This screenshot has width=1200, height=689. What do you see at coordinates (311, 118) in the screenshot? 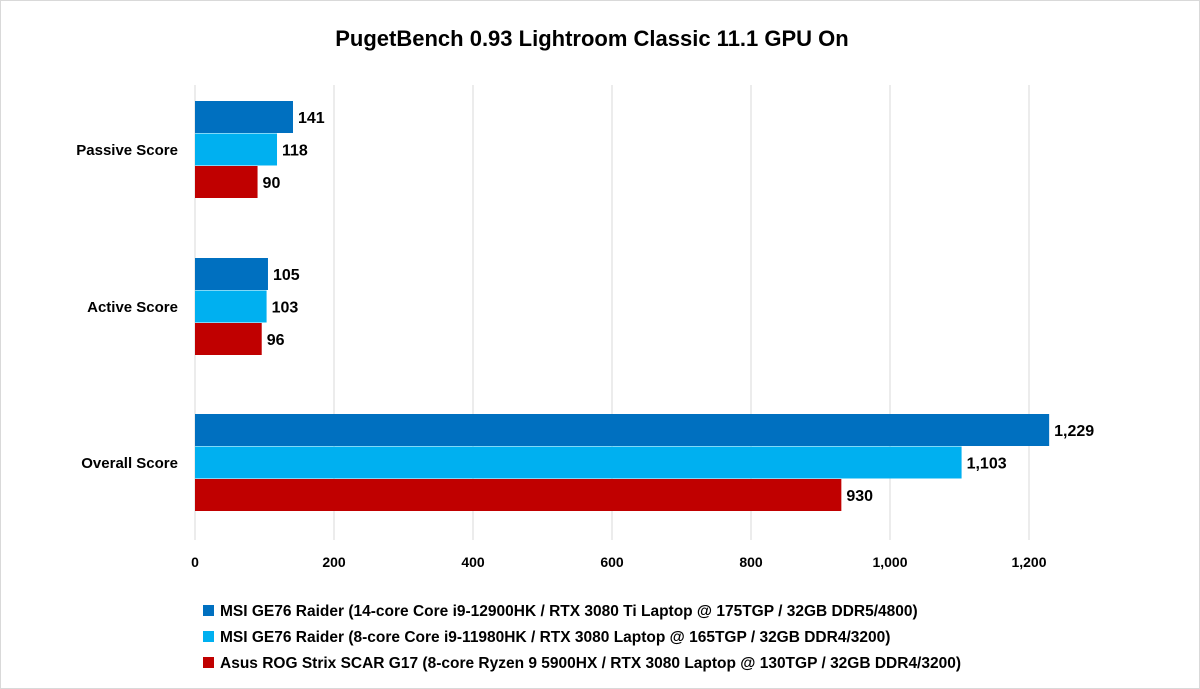
I see `data-label: 141` at bounding box center [311, 118].